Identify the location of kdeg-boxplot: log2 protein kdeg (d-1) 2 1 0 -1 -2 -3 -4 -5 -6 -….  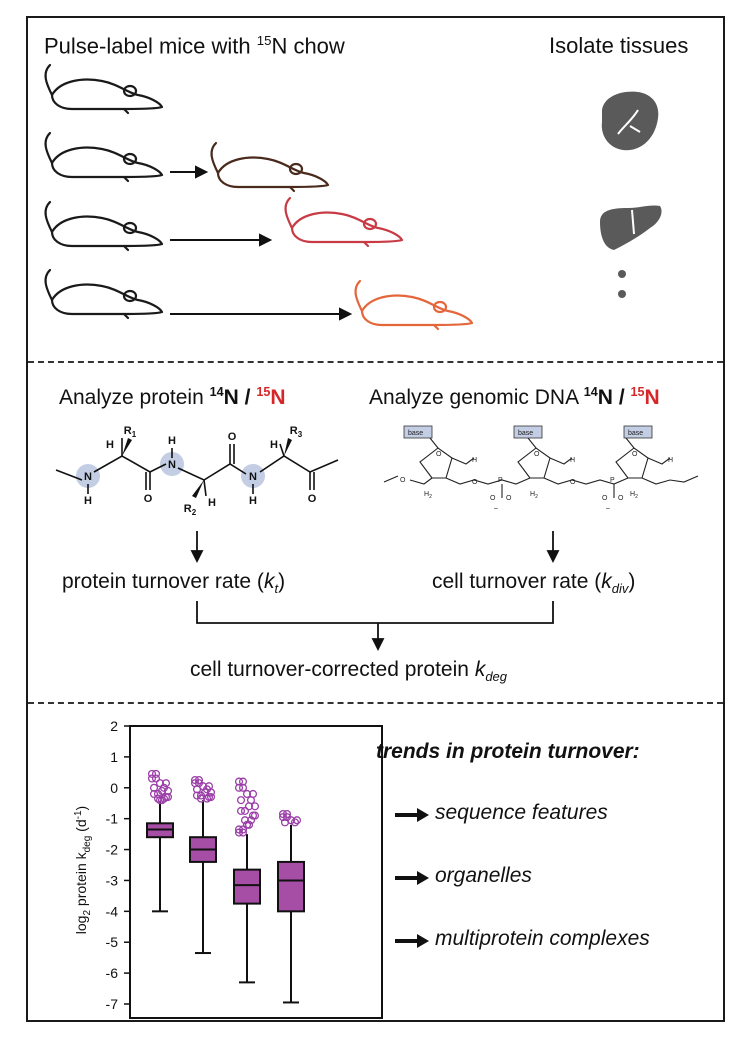
(228, 868).